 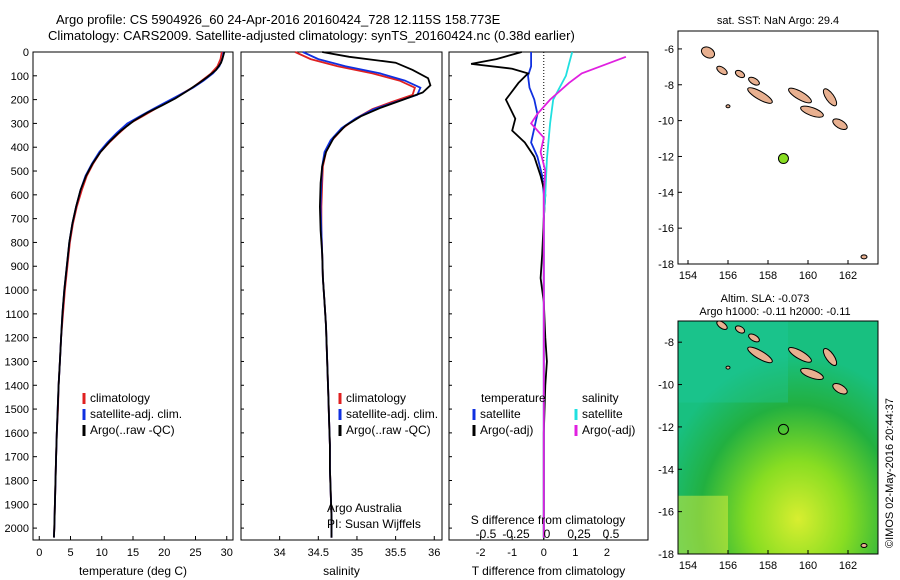 What do you see at coordinates (20, 220) in the screenshot?
I see `y-tick-label: 700` at bounding box center [20, 220].